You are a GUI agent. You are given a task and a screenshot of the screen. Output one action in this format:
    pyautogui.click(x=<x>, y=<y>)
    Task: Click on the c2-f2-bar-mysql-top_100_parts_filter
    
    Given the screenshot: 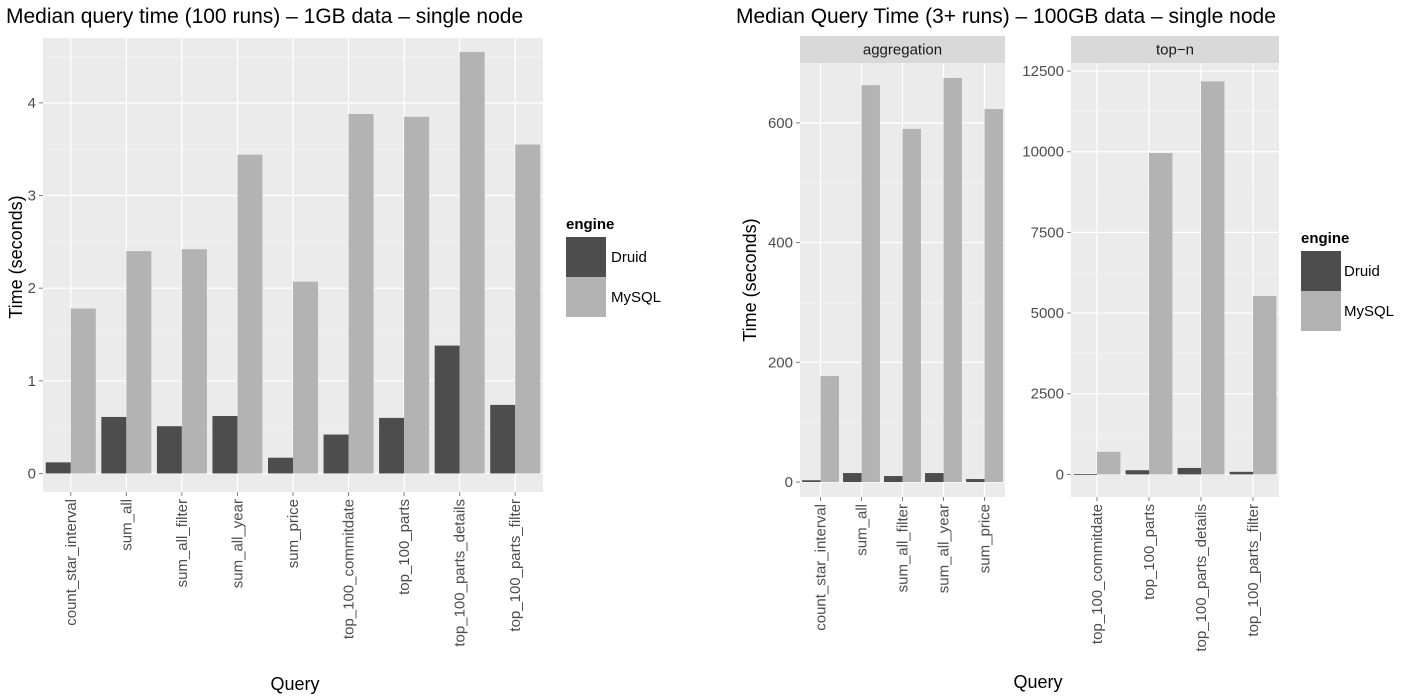 What is the action you would take?
    pyautogui.click(x=1265, y=385)
    